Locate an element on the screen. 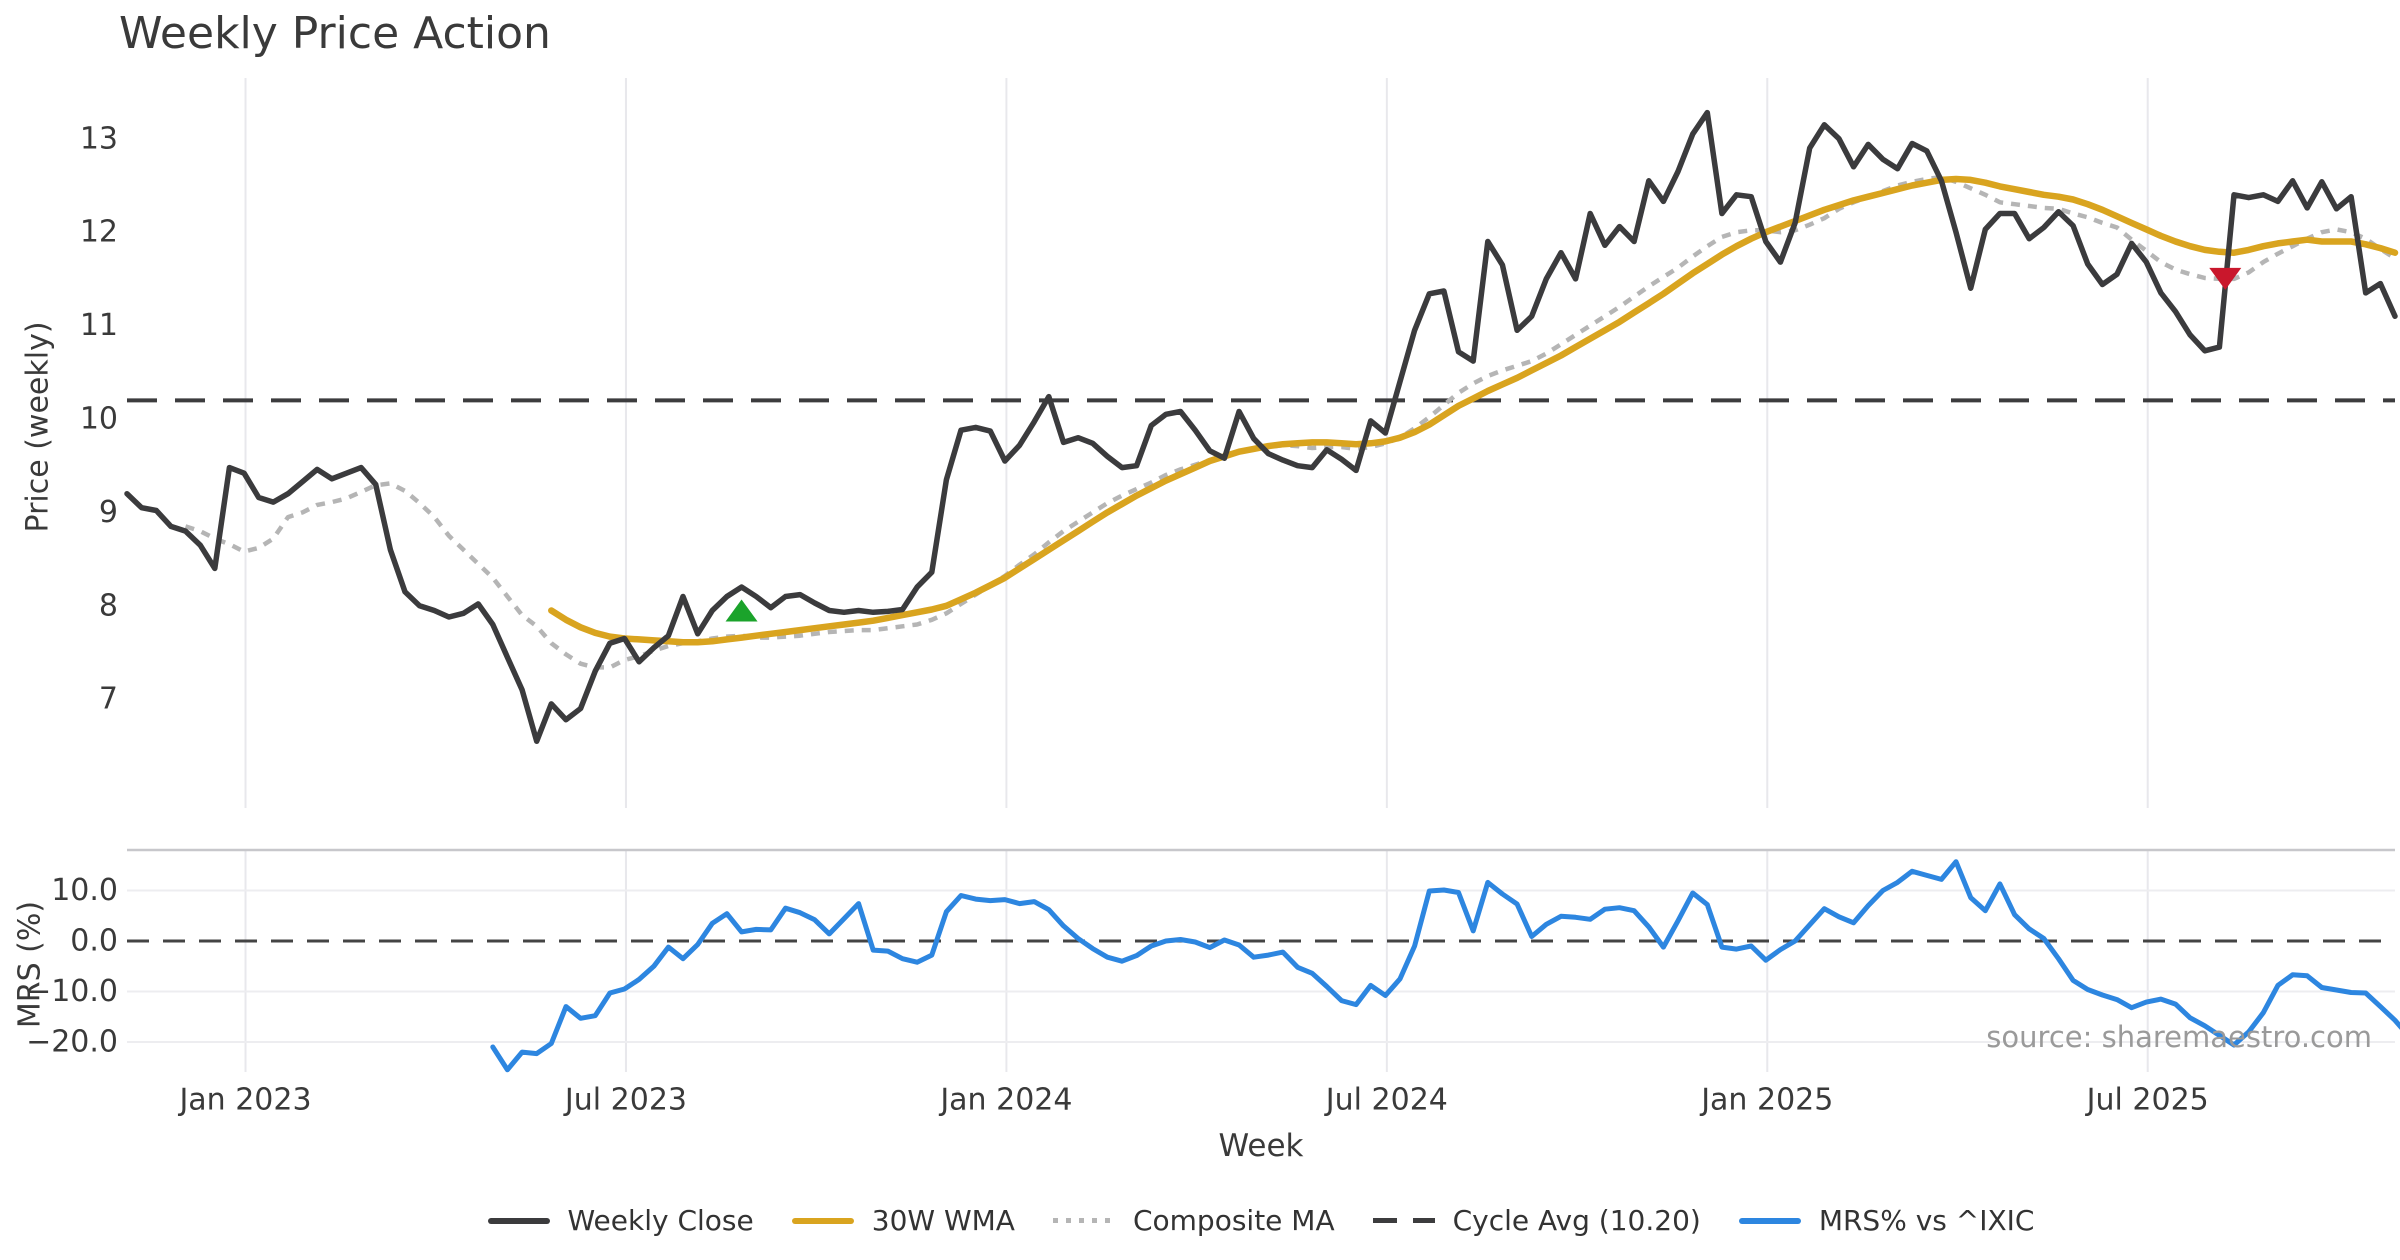  price-tick-label: 7 is located at coordinates (108, 699).